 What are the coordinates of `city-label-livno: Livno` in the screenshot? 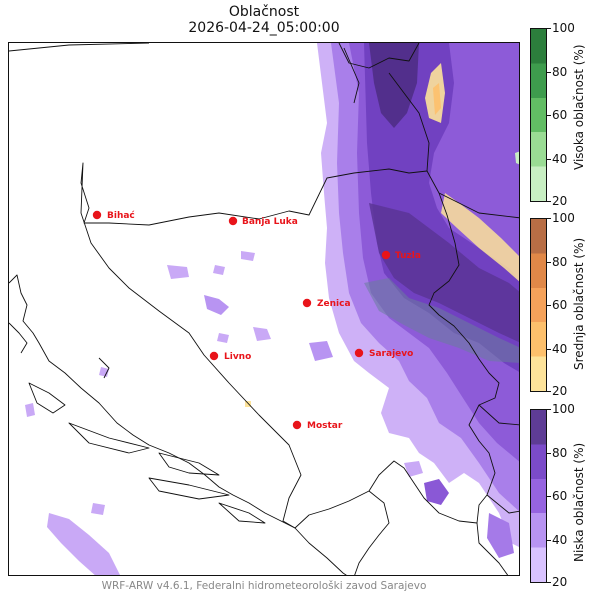 It's located at (237, 357).